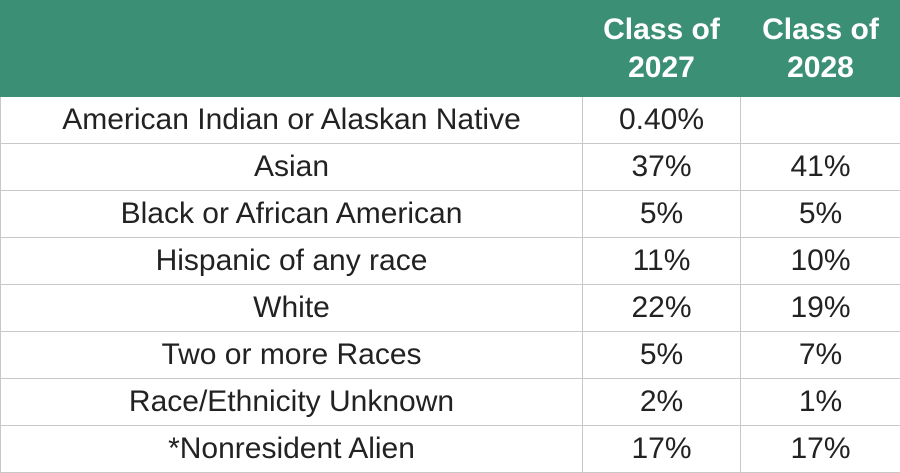 The width and height of the screenshot is (900, 473). Describe the element at coordinates (820, 49) in the screenshot. I see `column-header: Class of 2028` at that location.